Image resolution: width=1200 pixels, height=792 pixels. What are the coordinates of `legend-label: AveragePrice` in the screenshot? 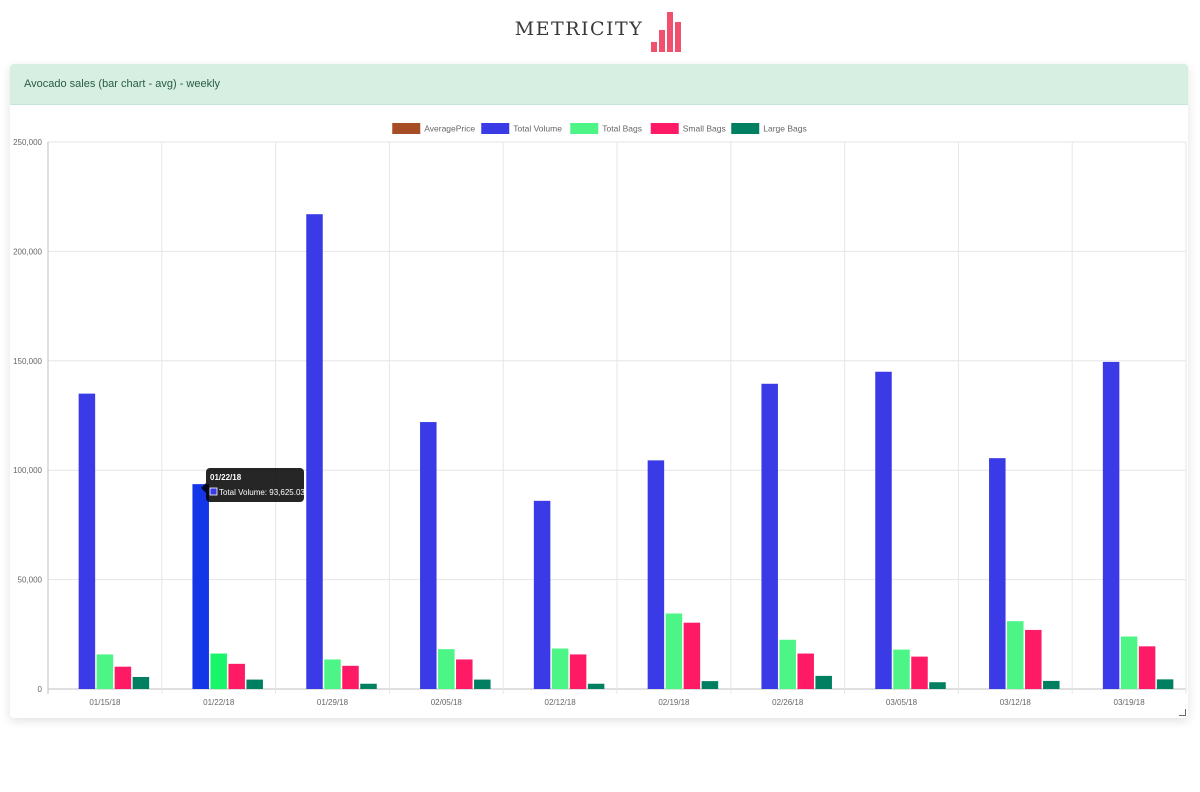 It's located at (449, 129).